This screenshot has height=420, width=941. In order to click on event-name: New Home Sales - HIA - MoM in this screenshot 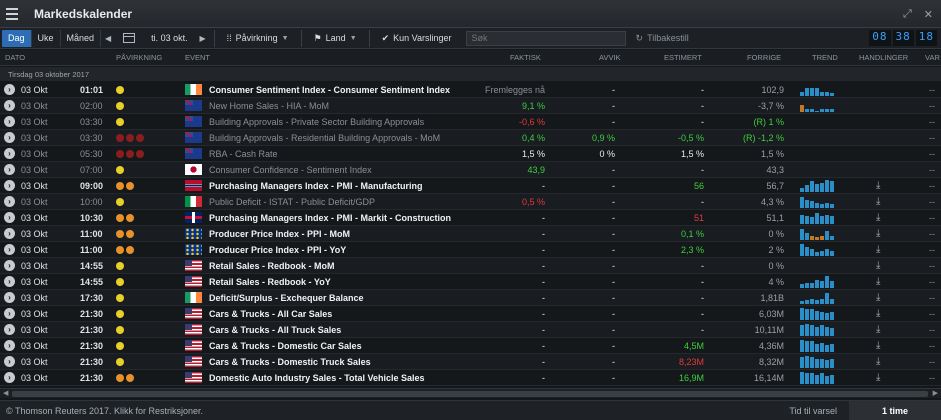, I will do `click(269, 105)`.